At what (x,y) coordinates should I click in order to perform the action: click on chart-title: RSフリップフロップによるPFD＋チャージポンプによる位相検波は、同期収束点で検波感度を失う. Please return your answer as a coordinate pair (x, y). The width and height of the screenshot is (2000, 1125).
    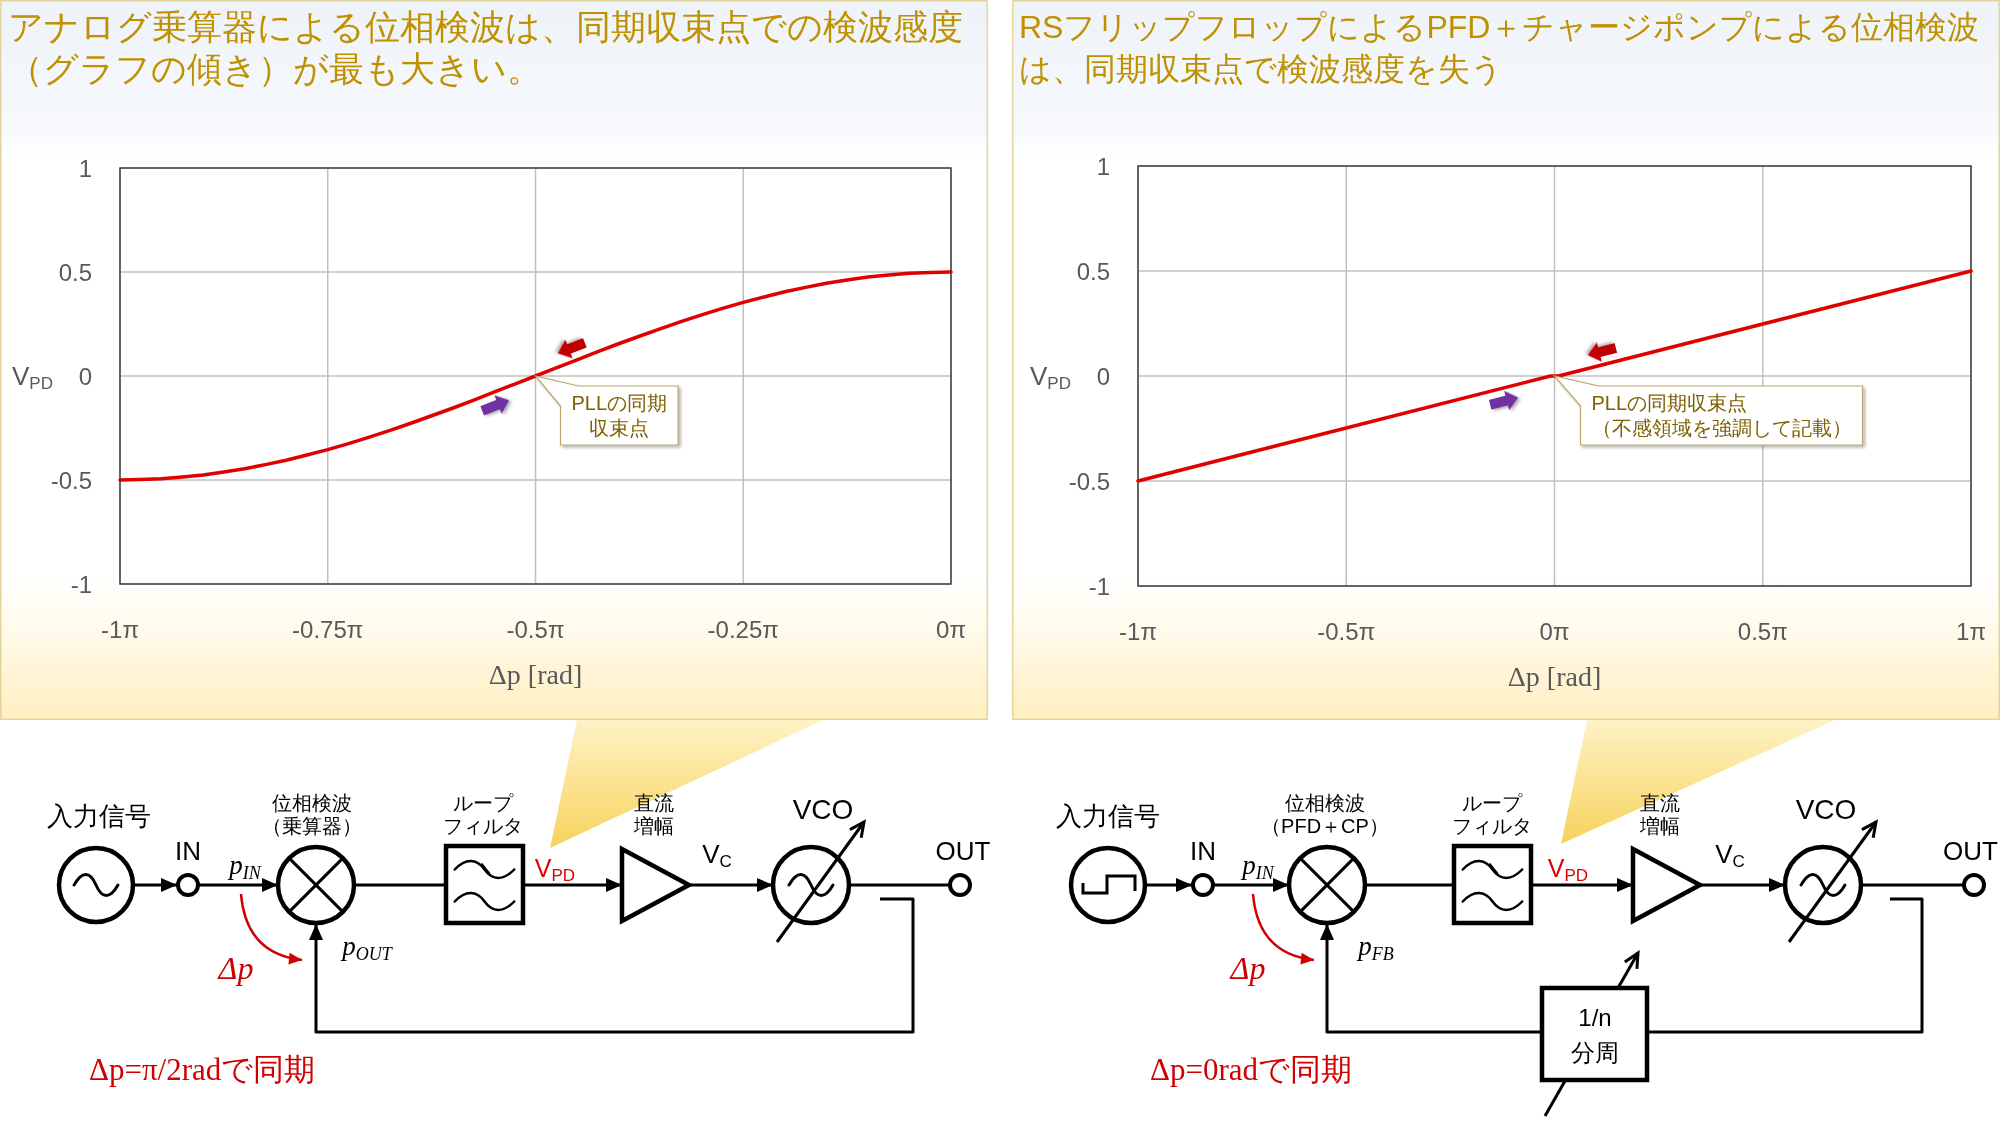
    Looking at the image, I should click on (1500, 48).